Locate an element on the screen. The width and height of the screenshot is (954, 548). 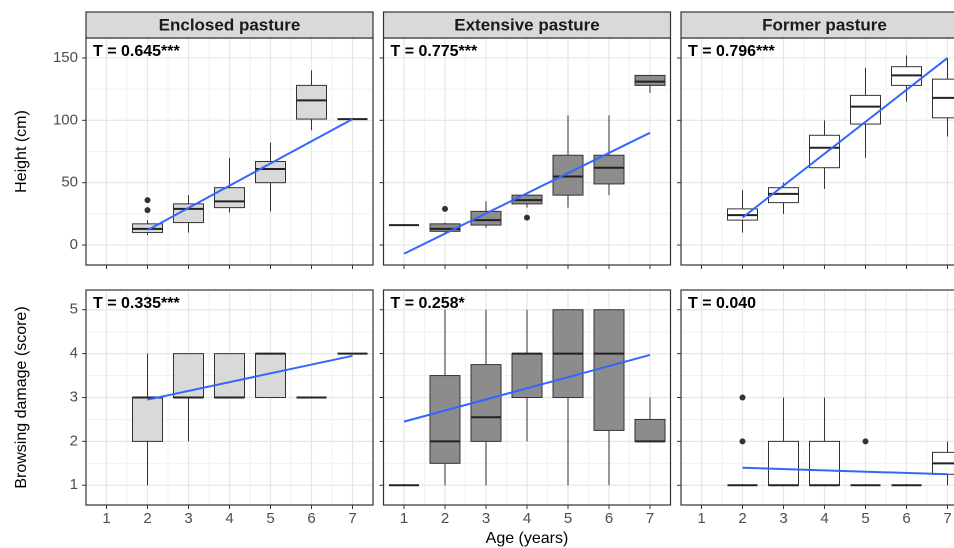
y-tick-label: 0 is located at coordinates (74, 244).